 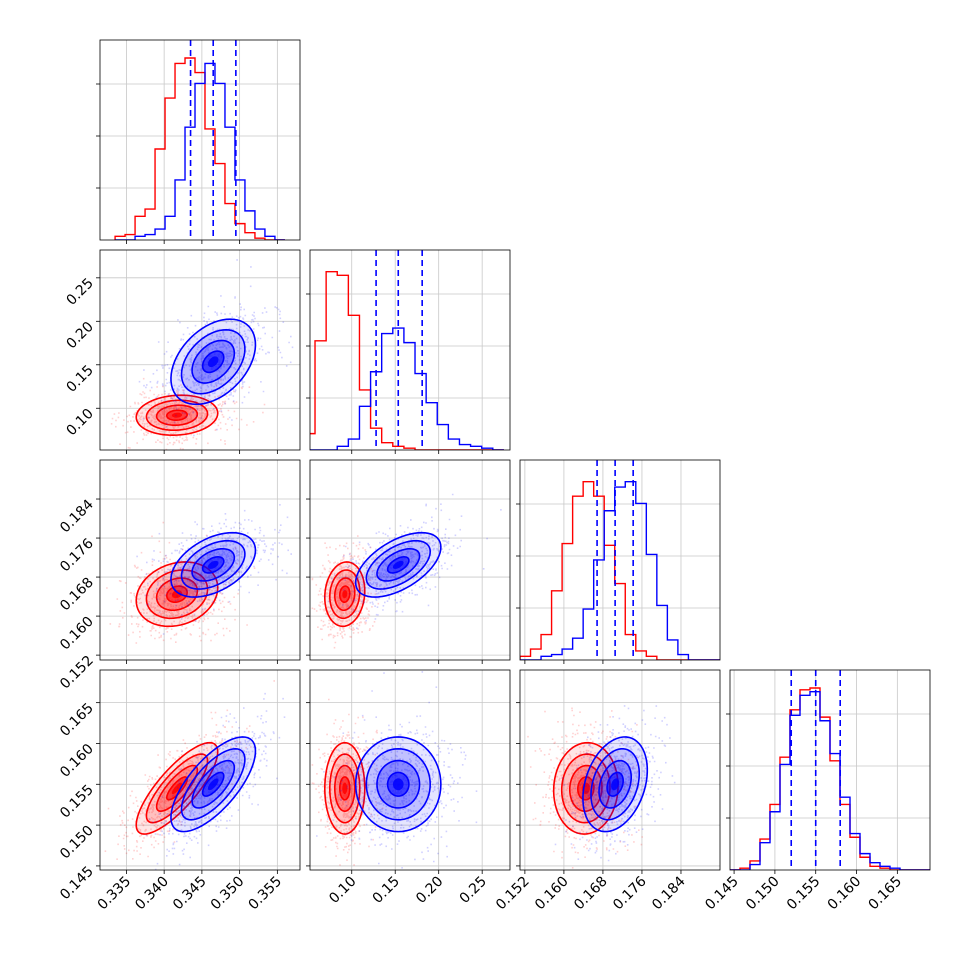 I want to click on x-tick-label: 0.25, so click(x=473, y=890).